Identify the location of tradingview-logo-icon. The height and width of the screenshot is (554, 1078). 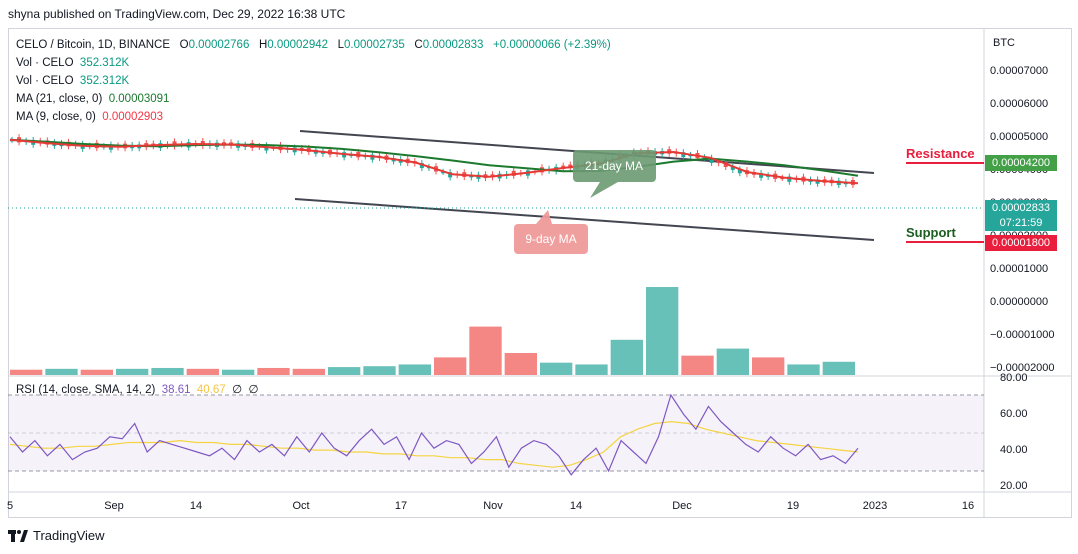
(18, 535).